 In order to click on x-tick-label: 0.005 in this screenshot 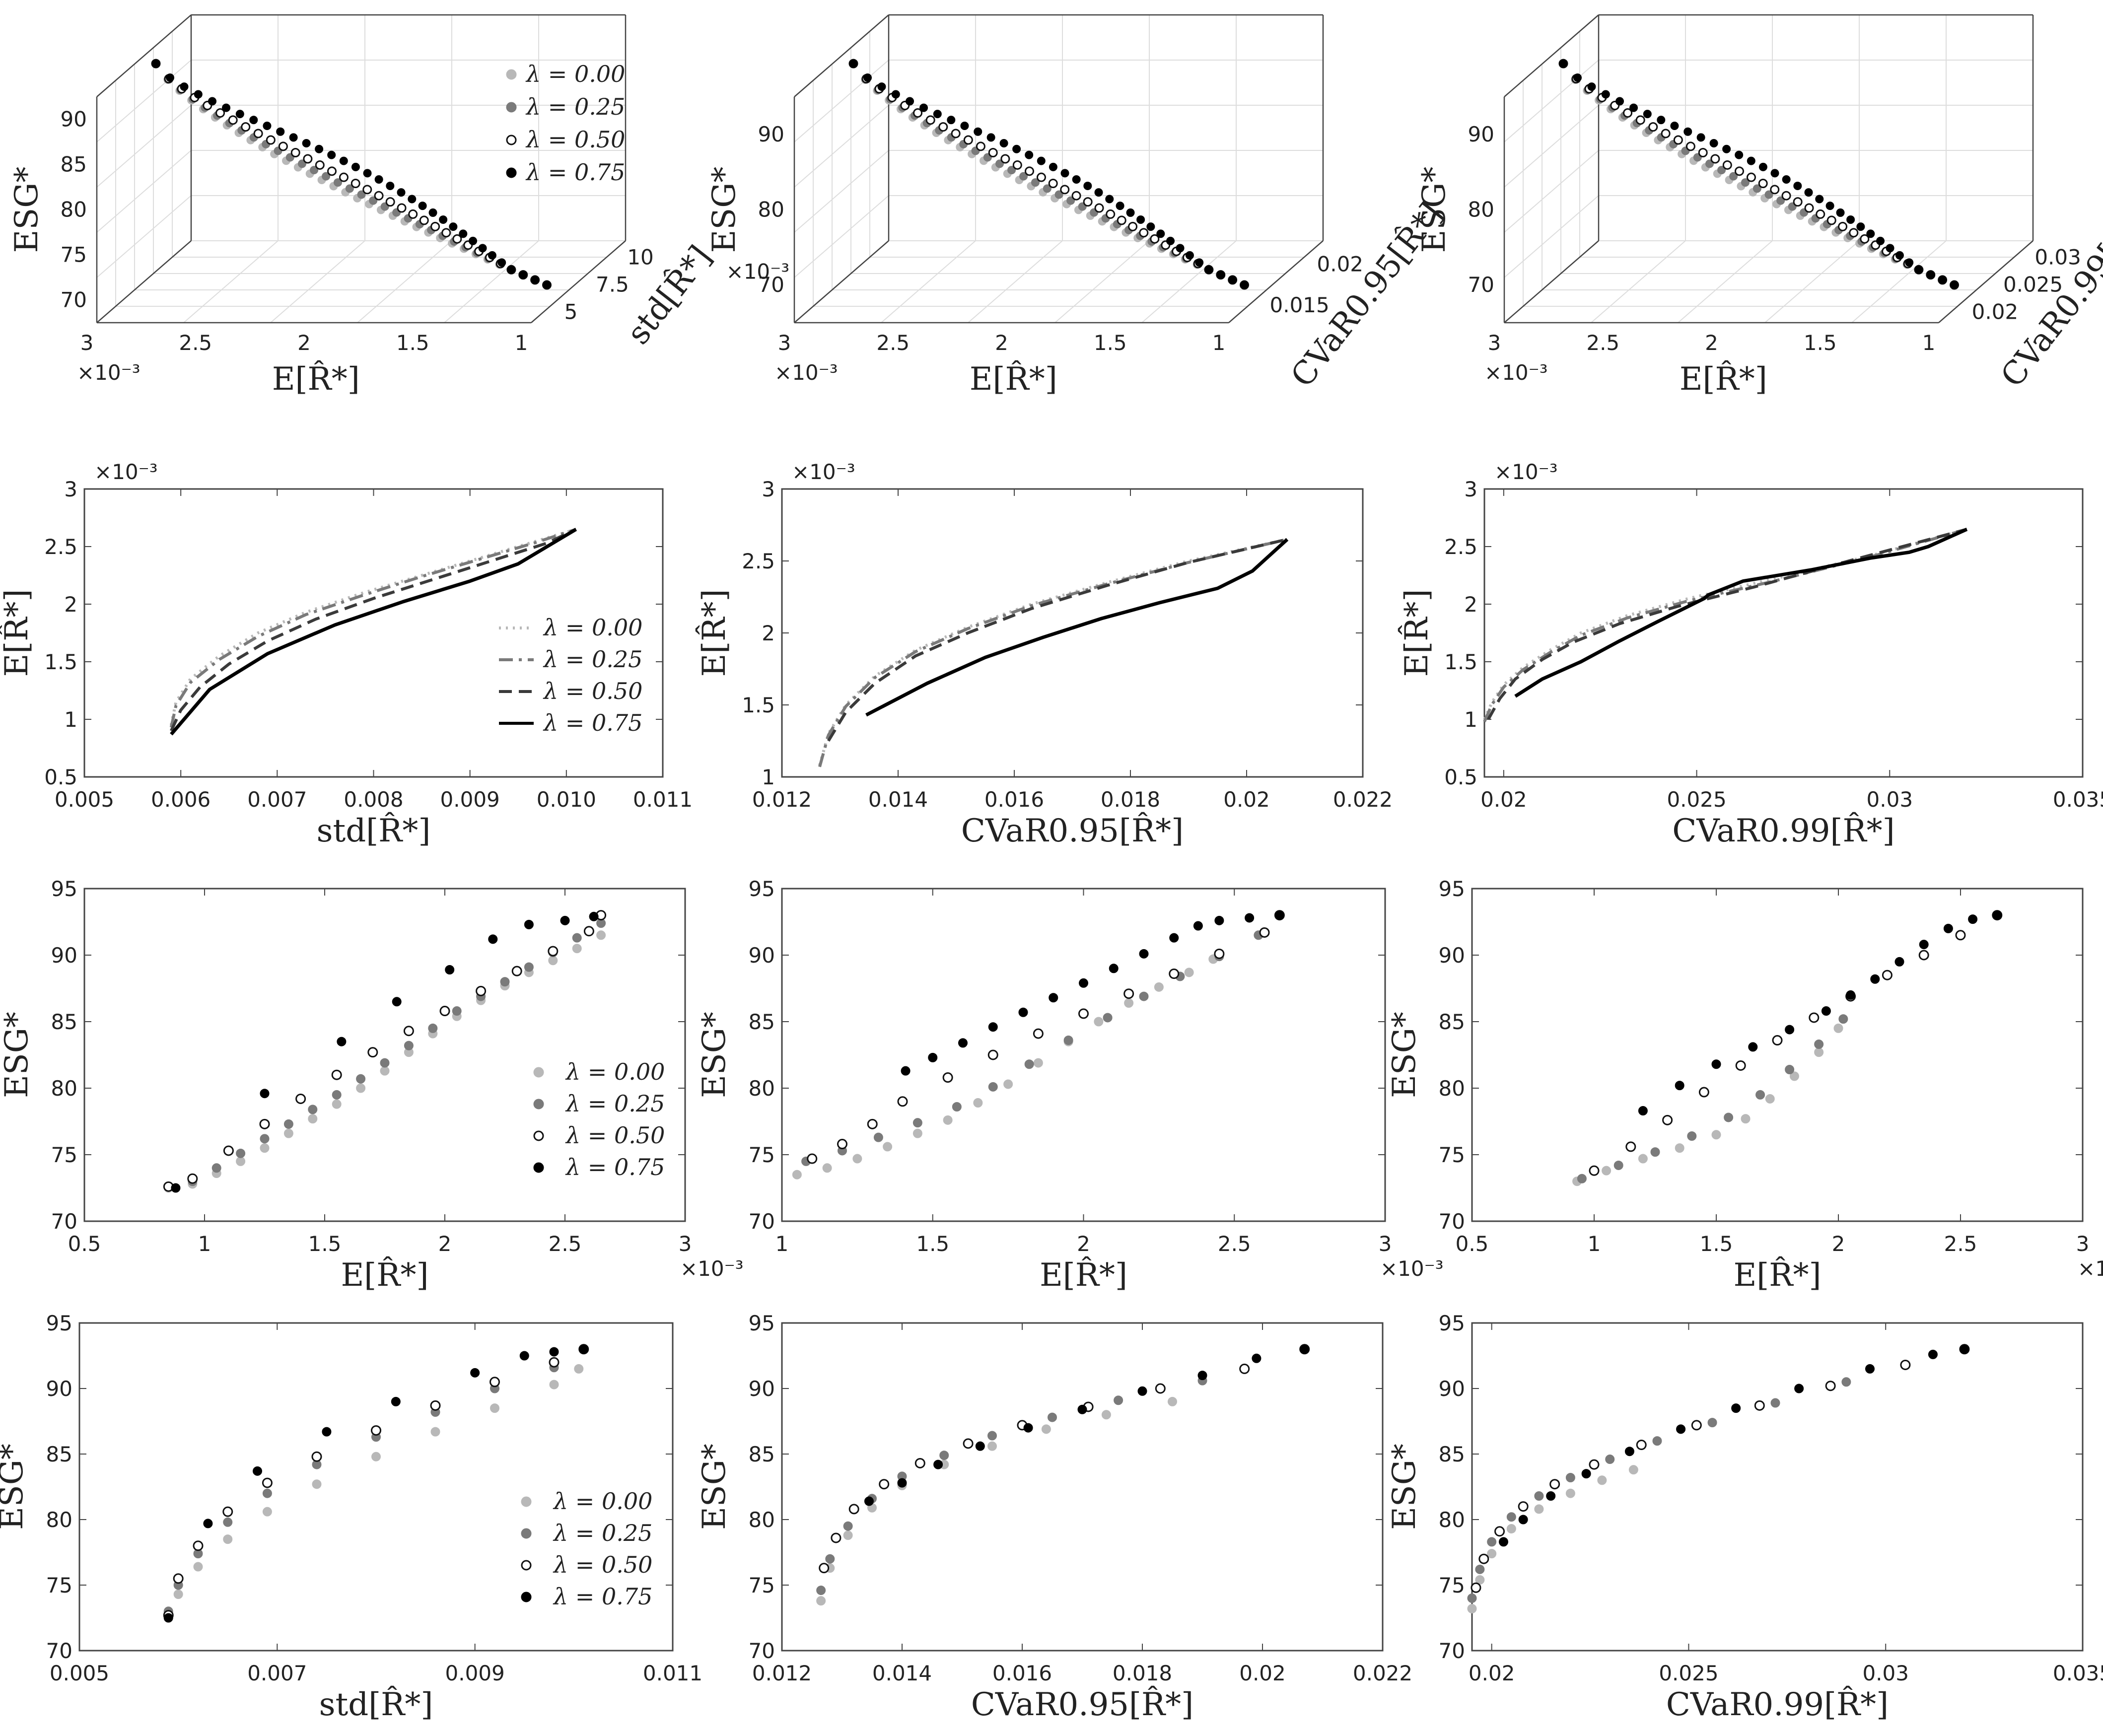, I will do `click(80, 1673)`.